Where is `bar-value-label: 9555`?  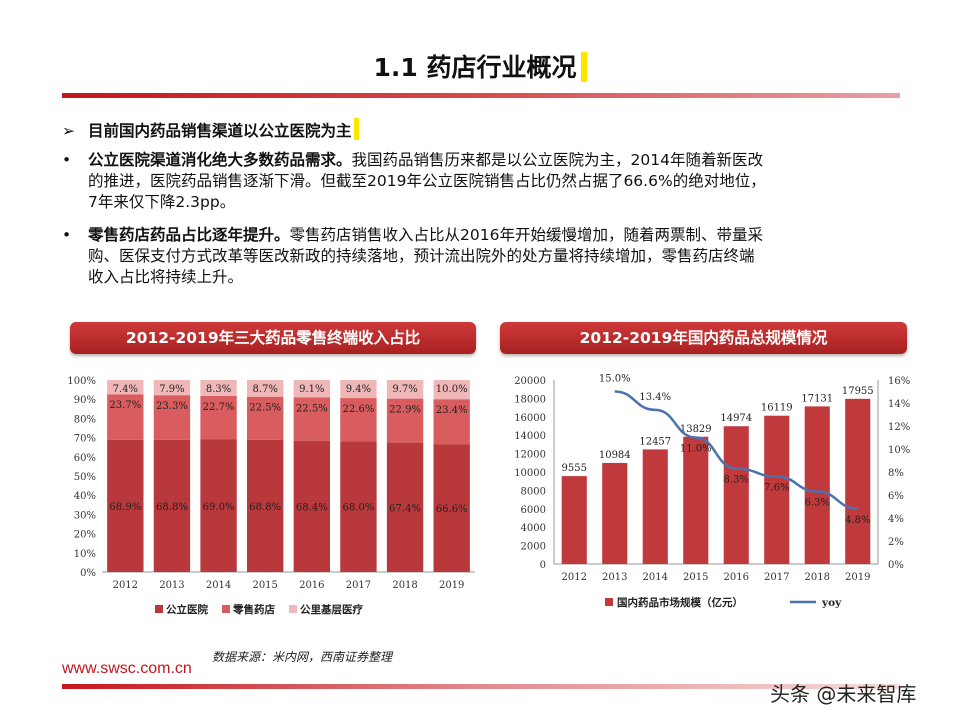
bar-value-label: 9555 is located at coordinates (574, 468).